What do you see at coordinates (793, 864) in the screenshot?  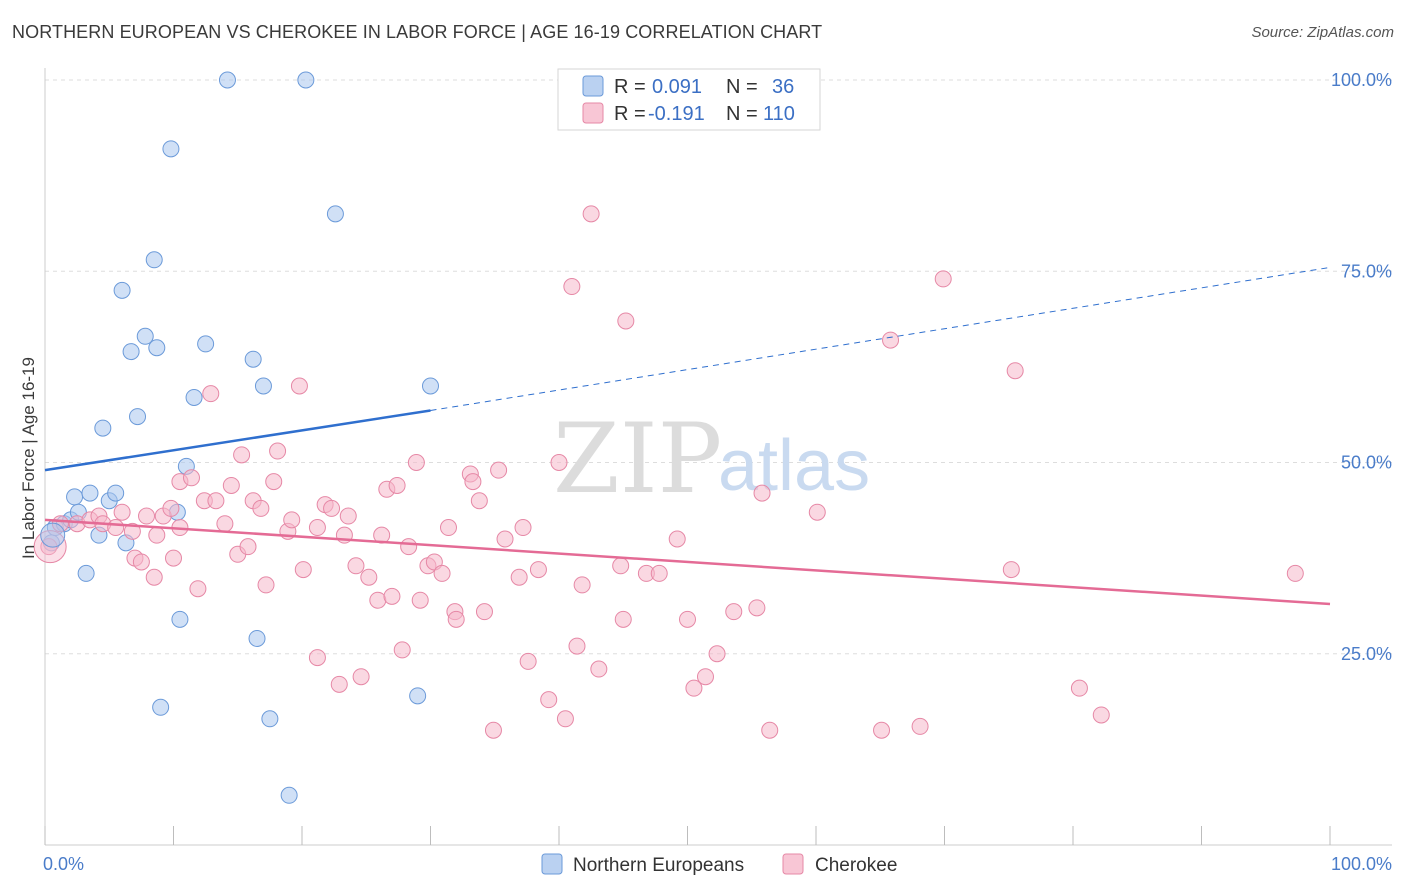 I see `series-legend-swatch-cherokee` at bounding box center [793, 864].